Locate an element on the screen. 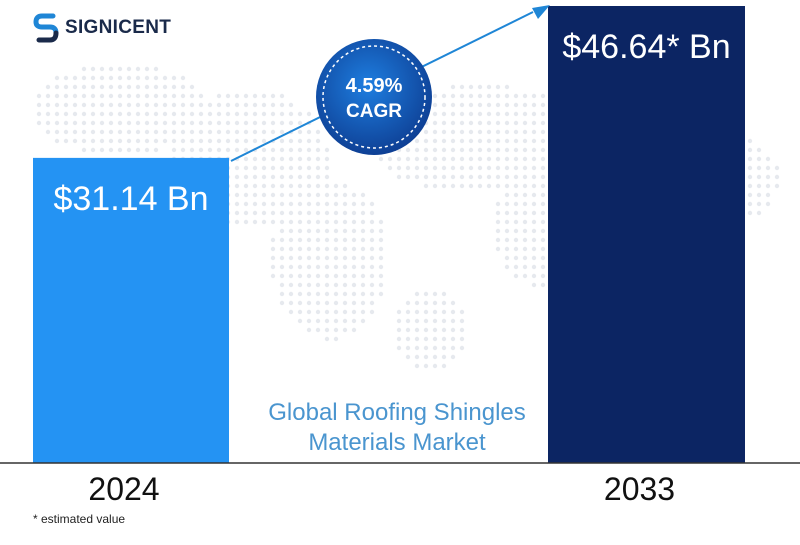  market-title-line-1: Global Roofing Shingles is located at coordinates (397, 412).